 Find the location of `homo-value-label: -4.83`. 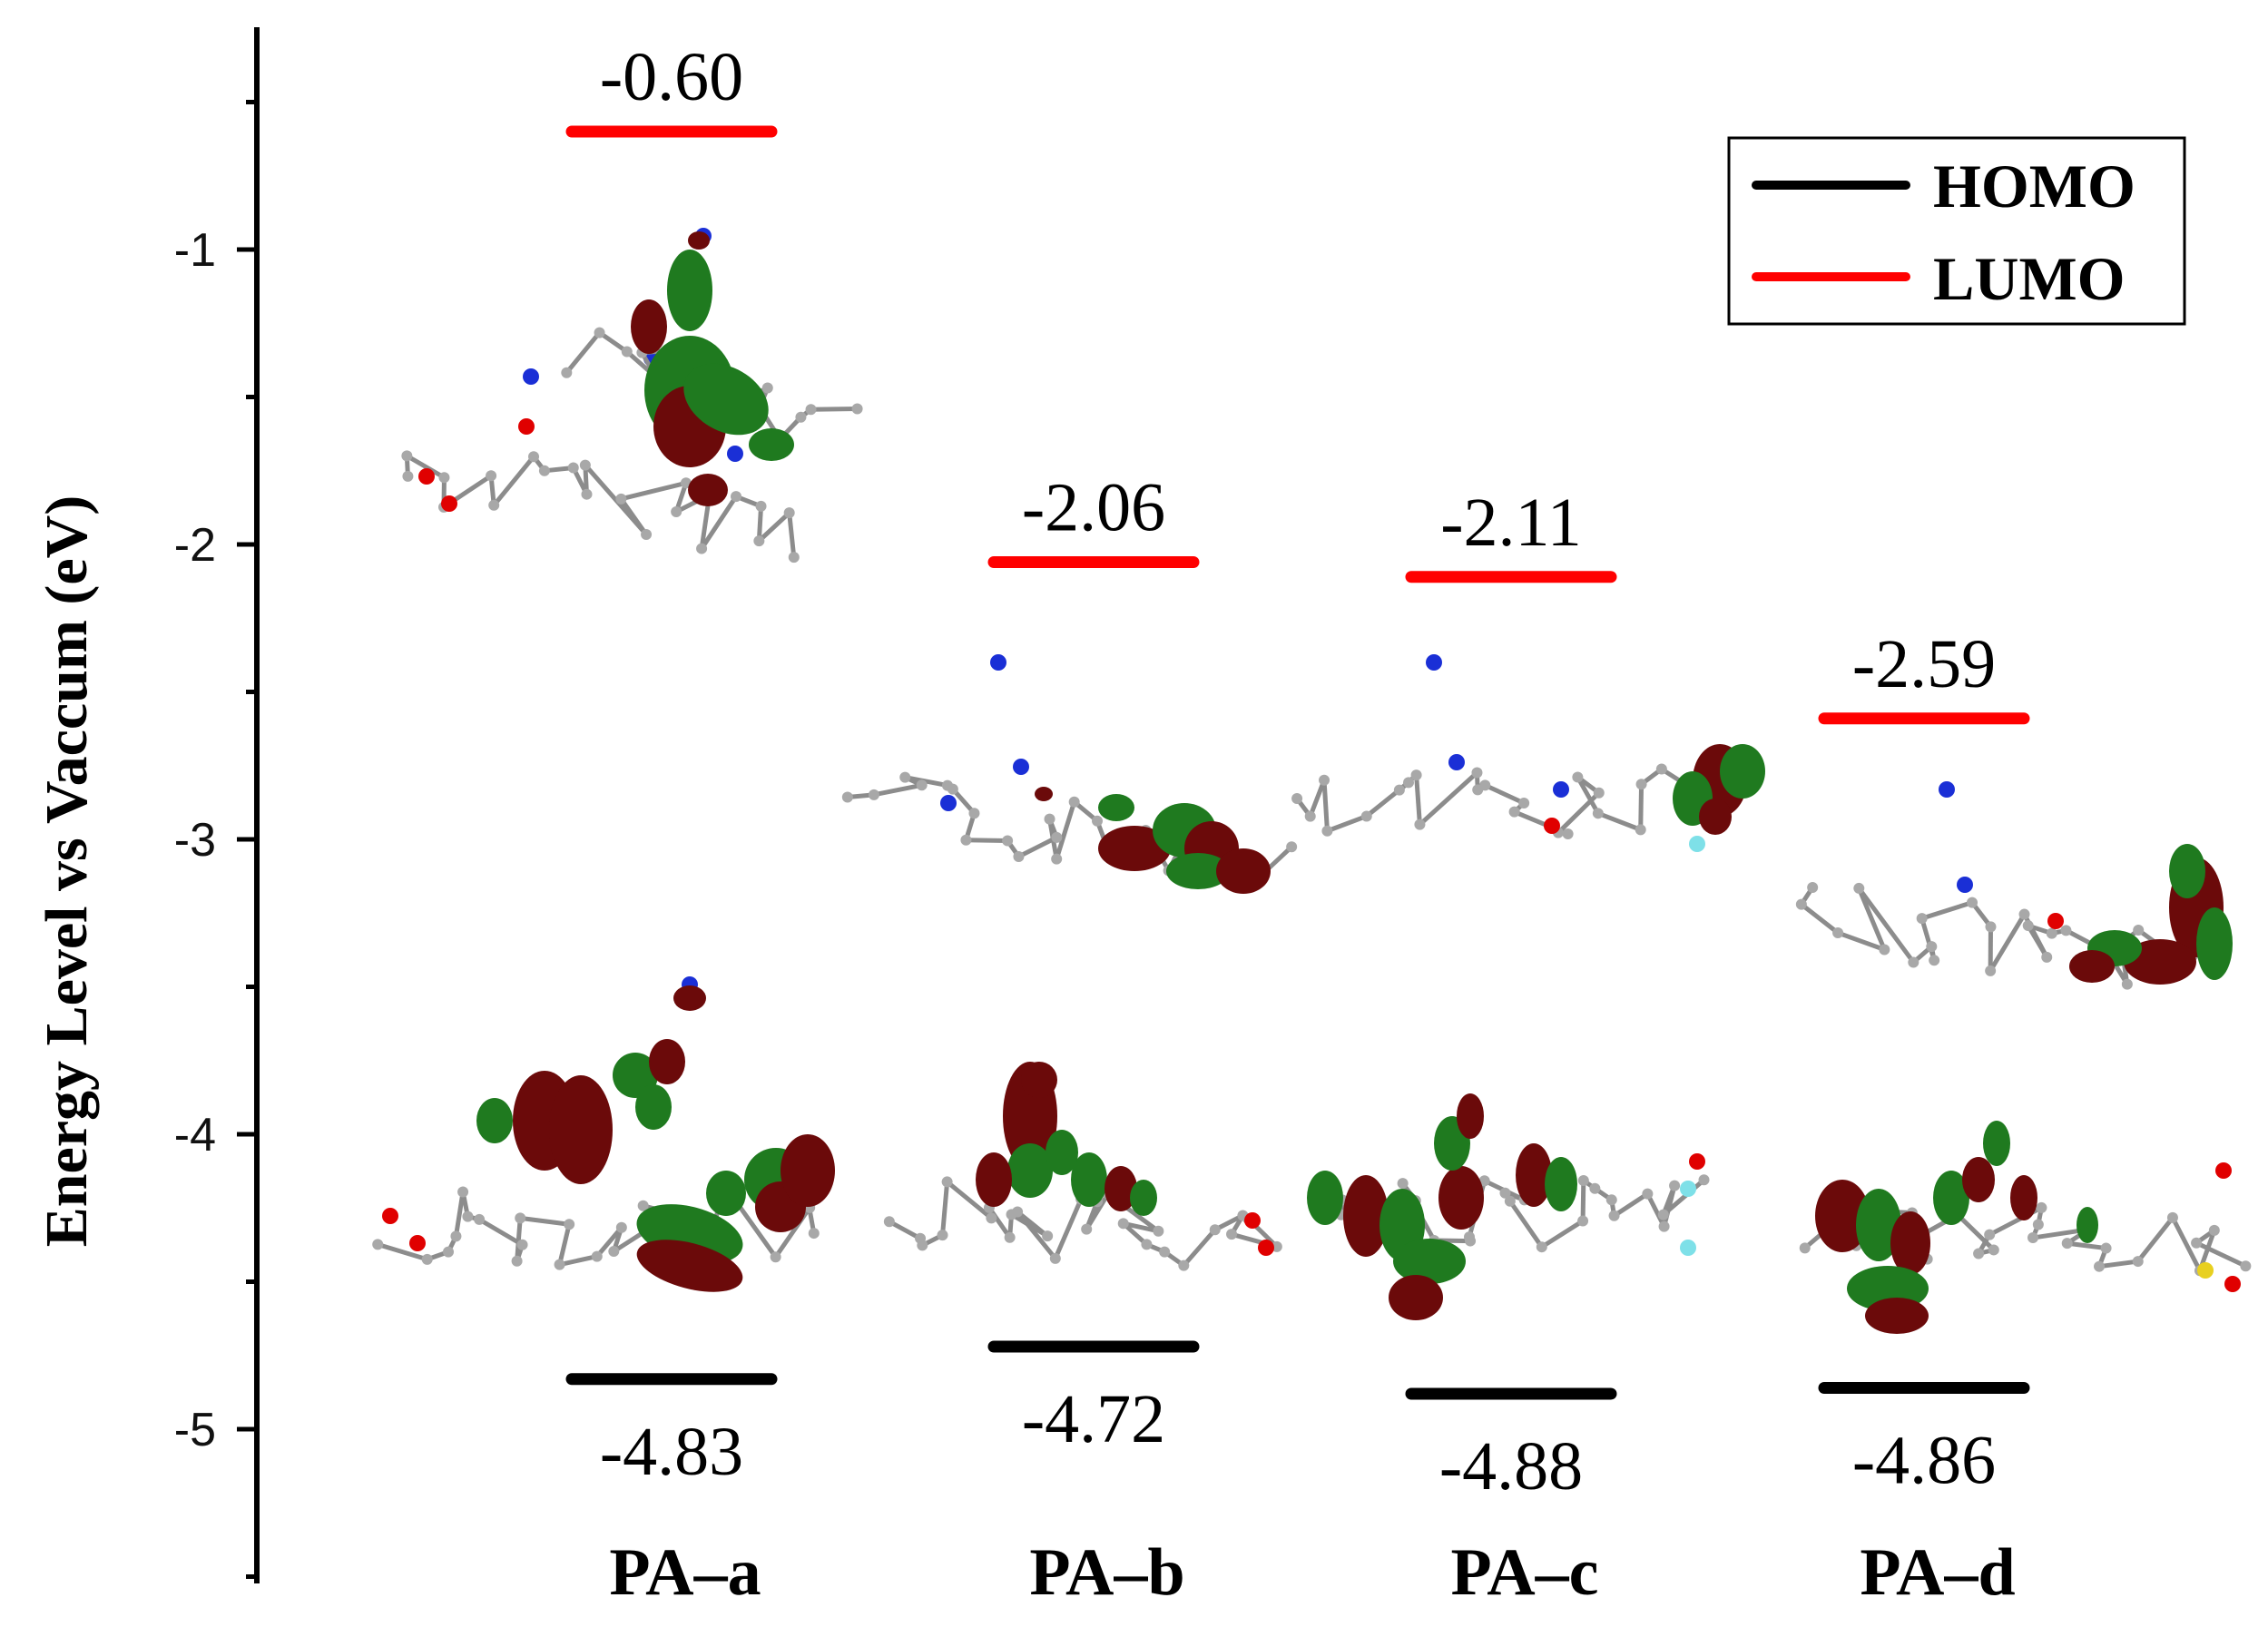

homo-value-label: -4.83 is located at coordinates (671, 1452).